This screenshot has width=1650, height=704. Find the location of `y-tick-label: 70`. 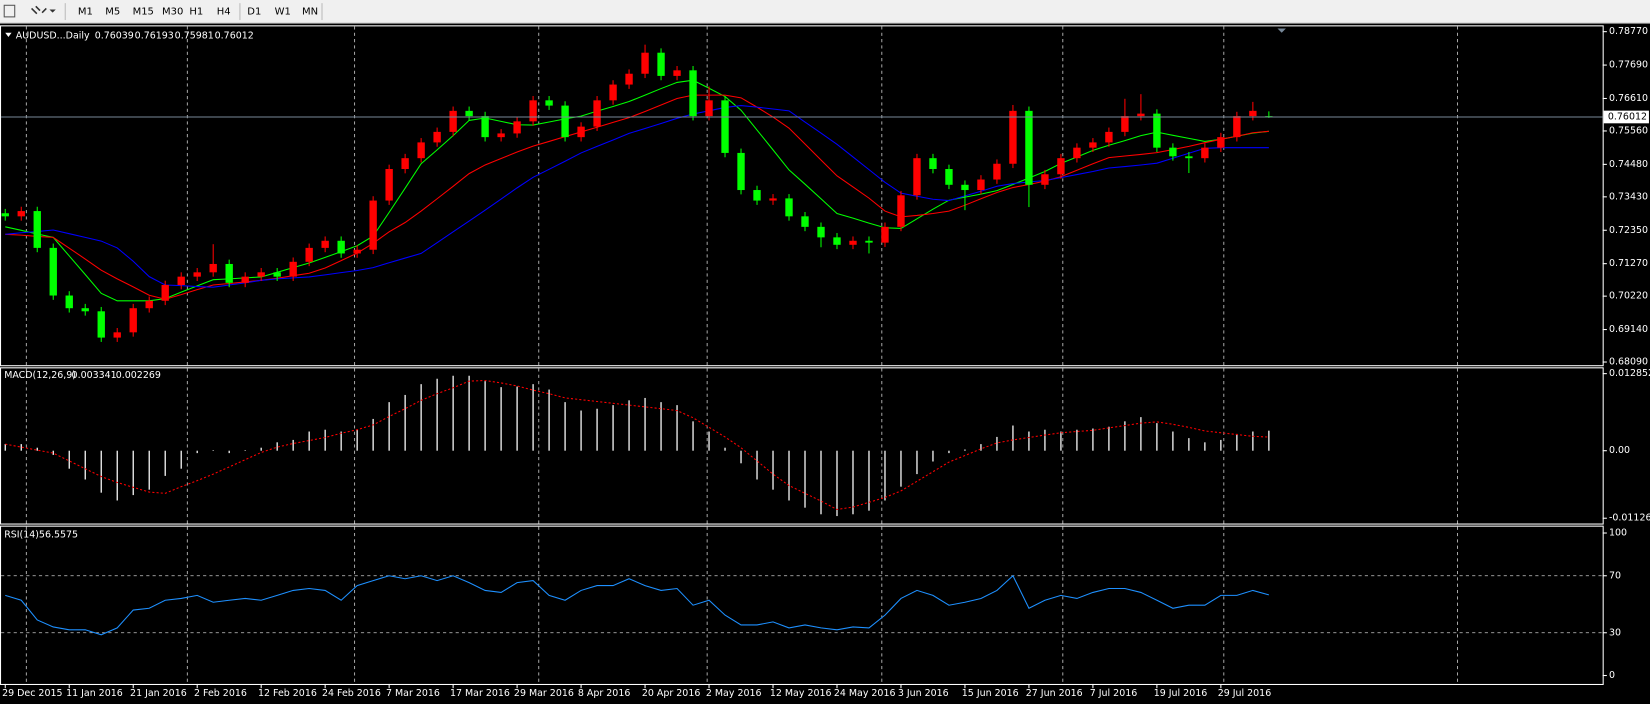

y-tick-label: 70 is located at coordinates (1615, 575).